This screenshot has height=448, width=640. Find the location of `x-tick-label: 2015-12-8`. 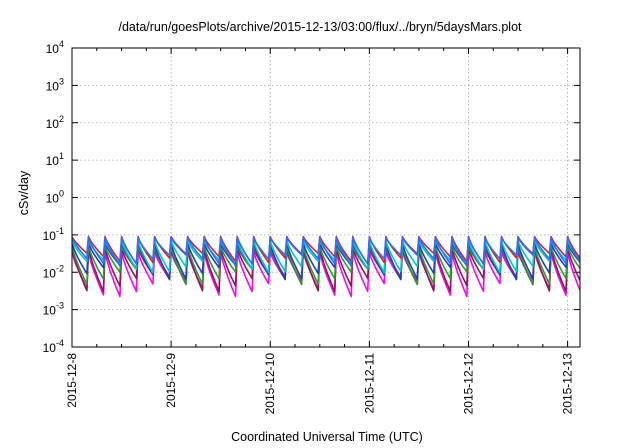

x-tick-label: 2015-12-8 is located at coordinates (72, 380).